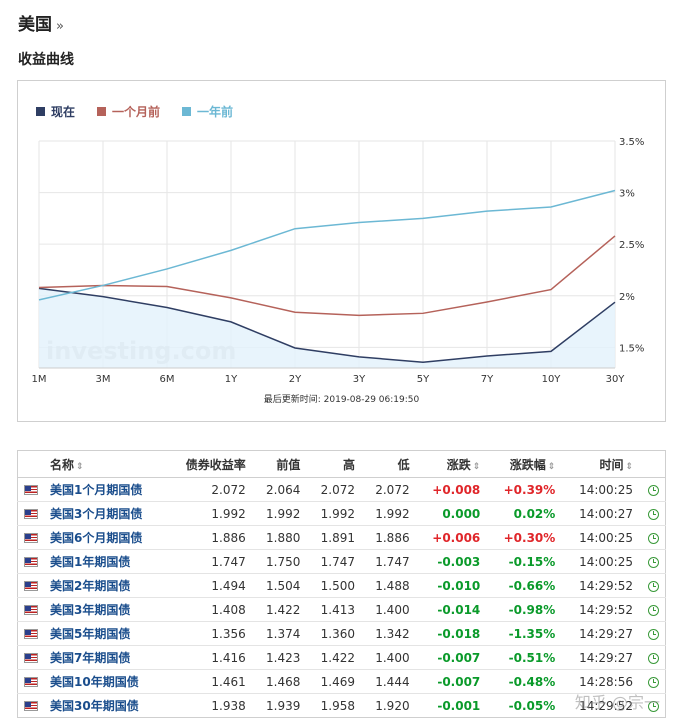 The height and width of the screenshot is (719, 680). I want to click on bond-name-link: 美国3个月期国债, so click(96, 514).